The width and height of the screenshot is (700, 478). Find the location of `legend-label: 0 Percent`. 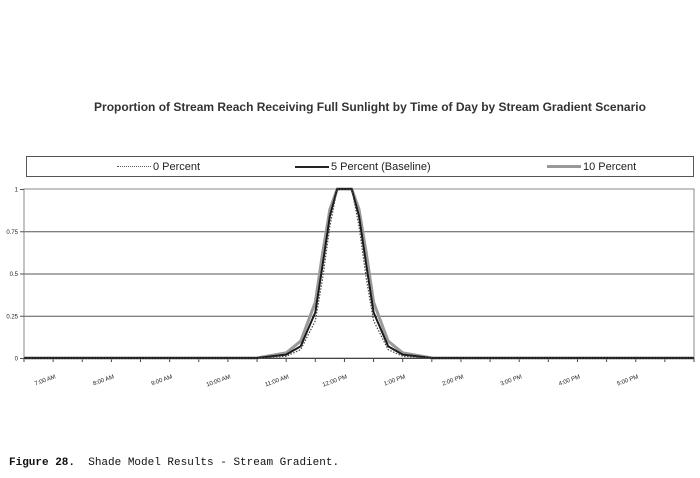

legend-label: 0 Percent is located at coordinates (177, 166).